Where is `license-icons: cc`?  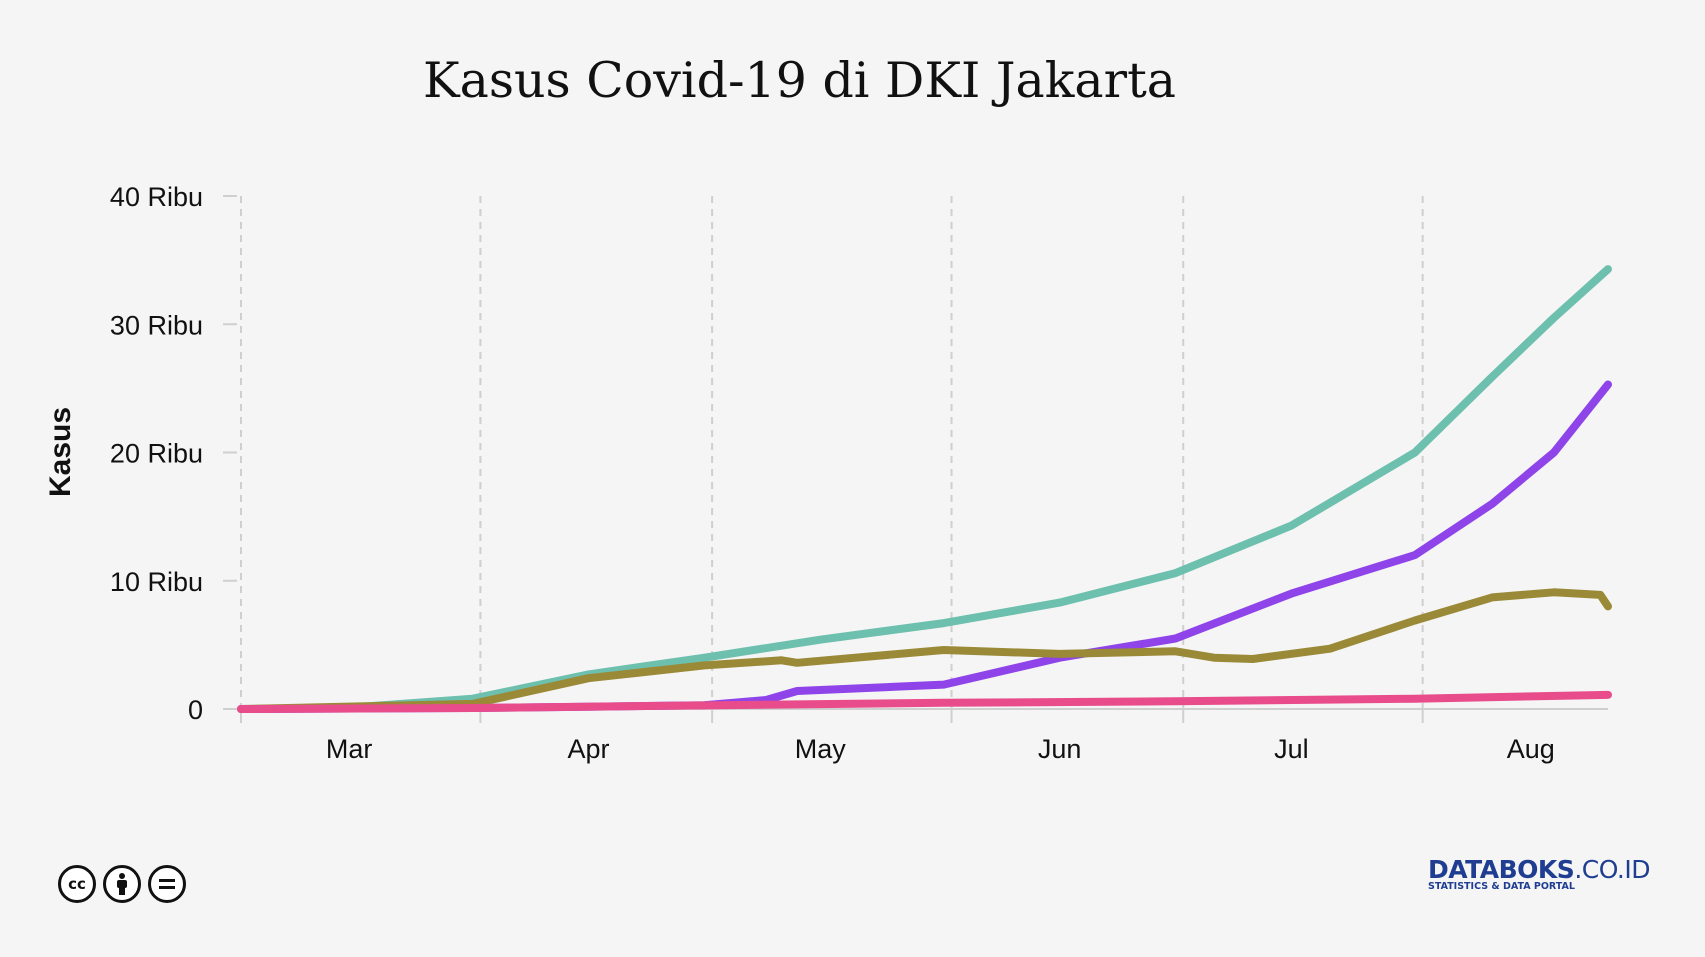 license-icons: cc is located at coordinates (122, 884).